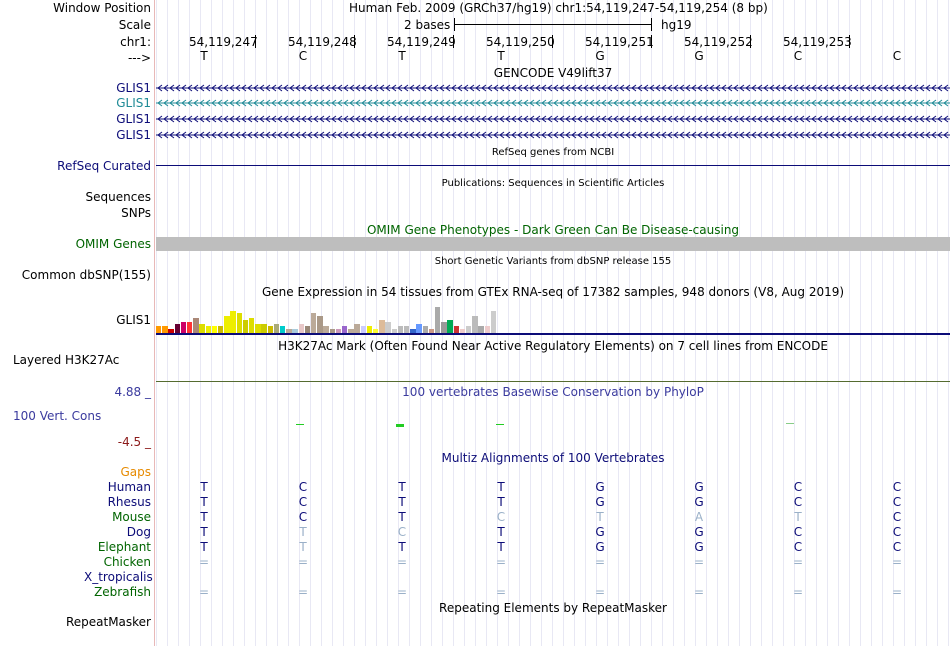  What do you see at coordinates (104, 166) in the screenshot?
I see `refseq-curated-label: RefSeq Curated` at bounding box center [104, 166].